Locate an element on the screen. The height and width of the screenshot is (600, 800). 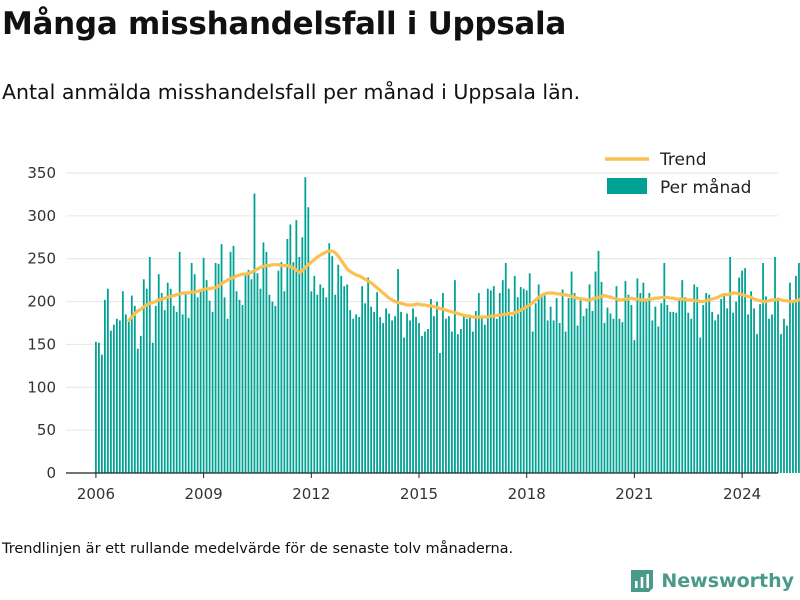
y-tick-label: 300 is located at coordinates (41, 216).